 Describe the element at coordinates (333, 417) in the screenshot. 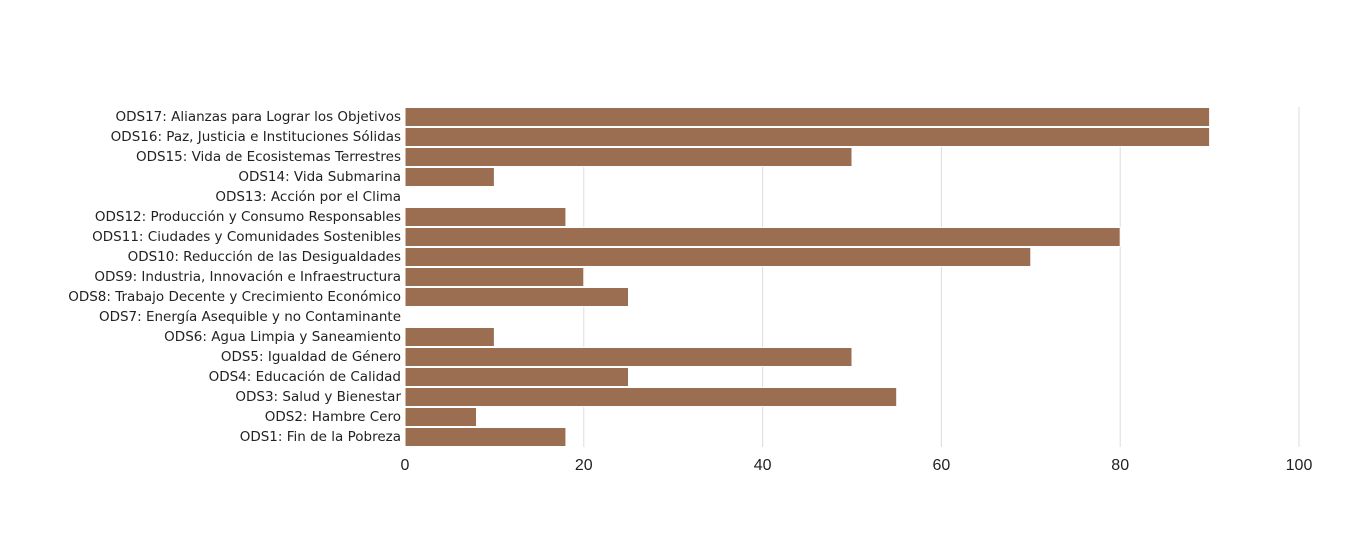

I see `category-label-ods2: ODS2: Hambre Cero` at that location.